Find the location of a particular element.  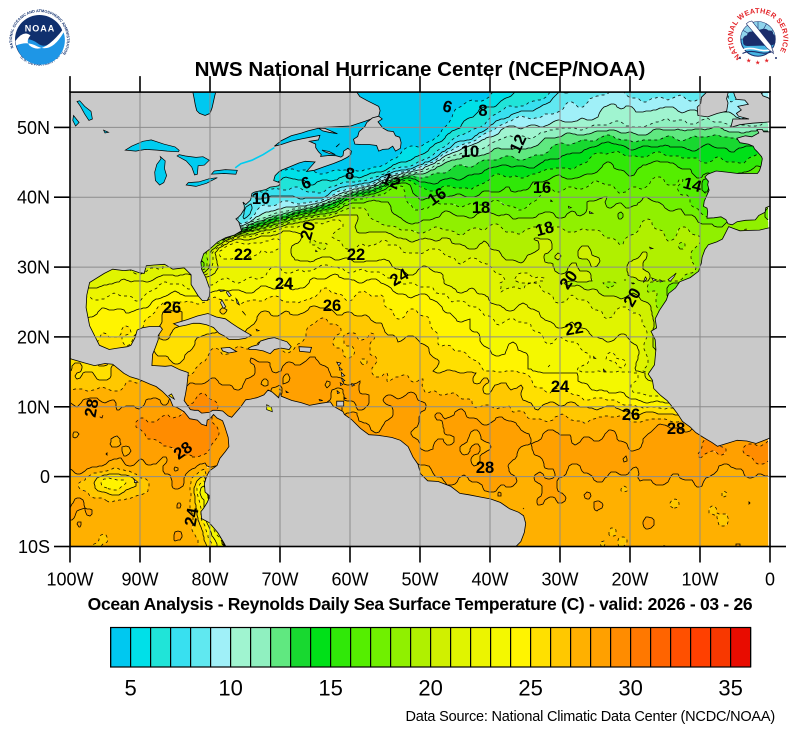

svg-text: 16 is located at coordinates (542, 188).